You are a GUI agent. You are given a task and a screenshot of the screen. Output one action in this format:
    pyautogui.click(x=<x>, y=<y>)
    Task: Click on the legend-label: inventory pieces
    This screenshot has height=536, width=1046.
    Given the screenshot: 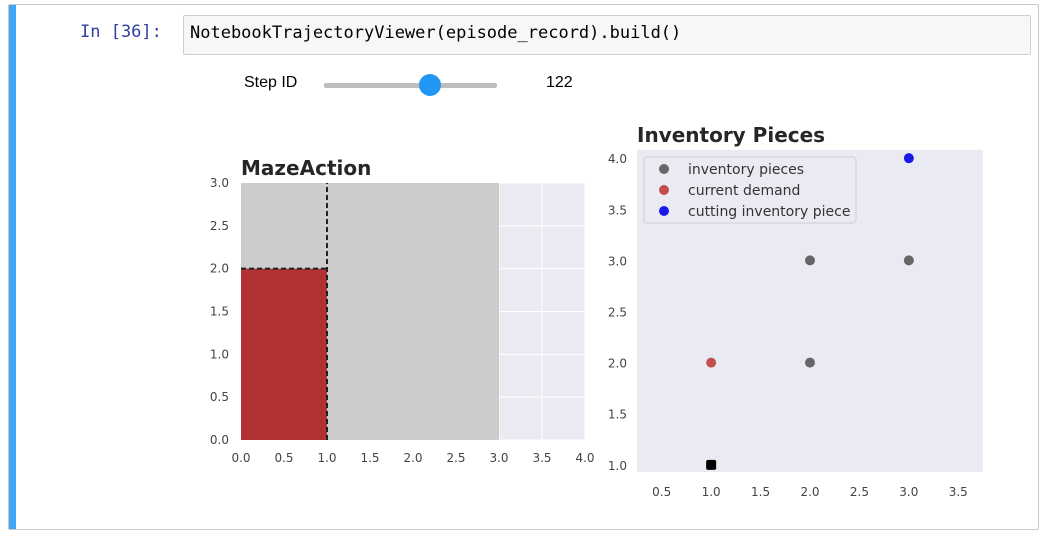 What is the action you would take?
    pyautogui.click(x=746, y=170)
    